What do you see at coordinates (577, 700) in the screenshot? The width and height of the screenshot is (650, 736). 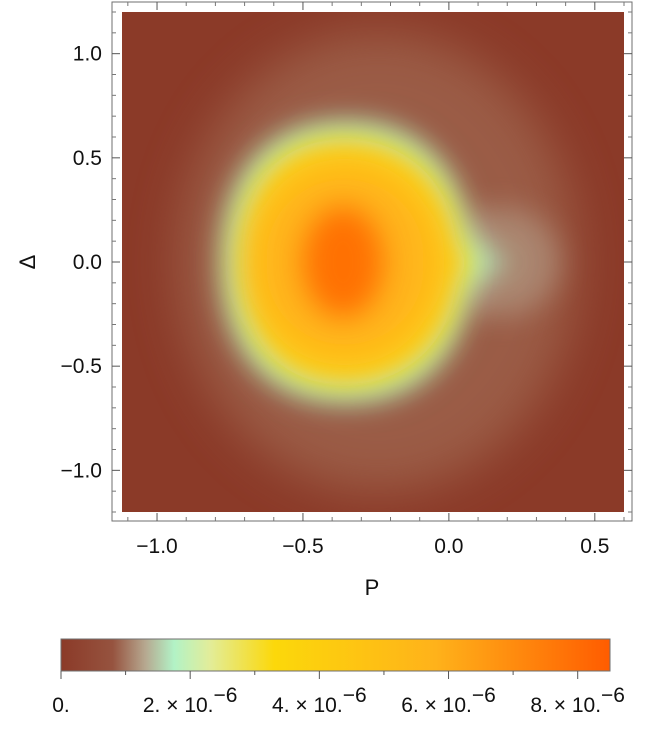 I see `colorbar-tick-label: 8. × 10.−6` at bounding box center [577, 700].